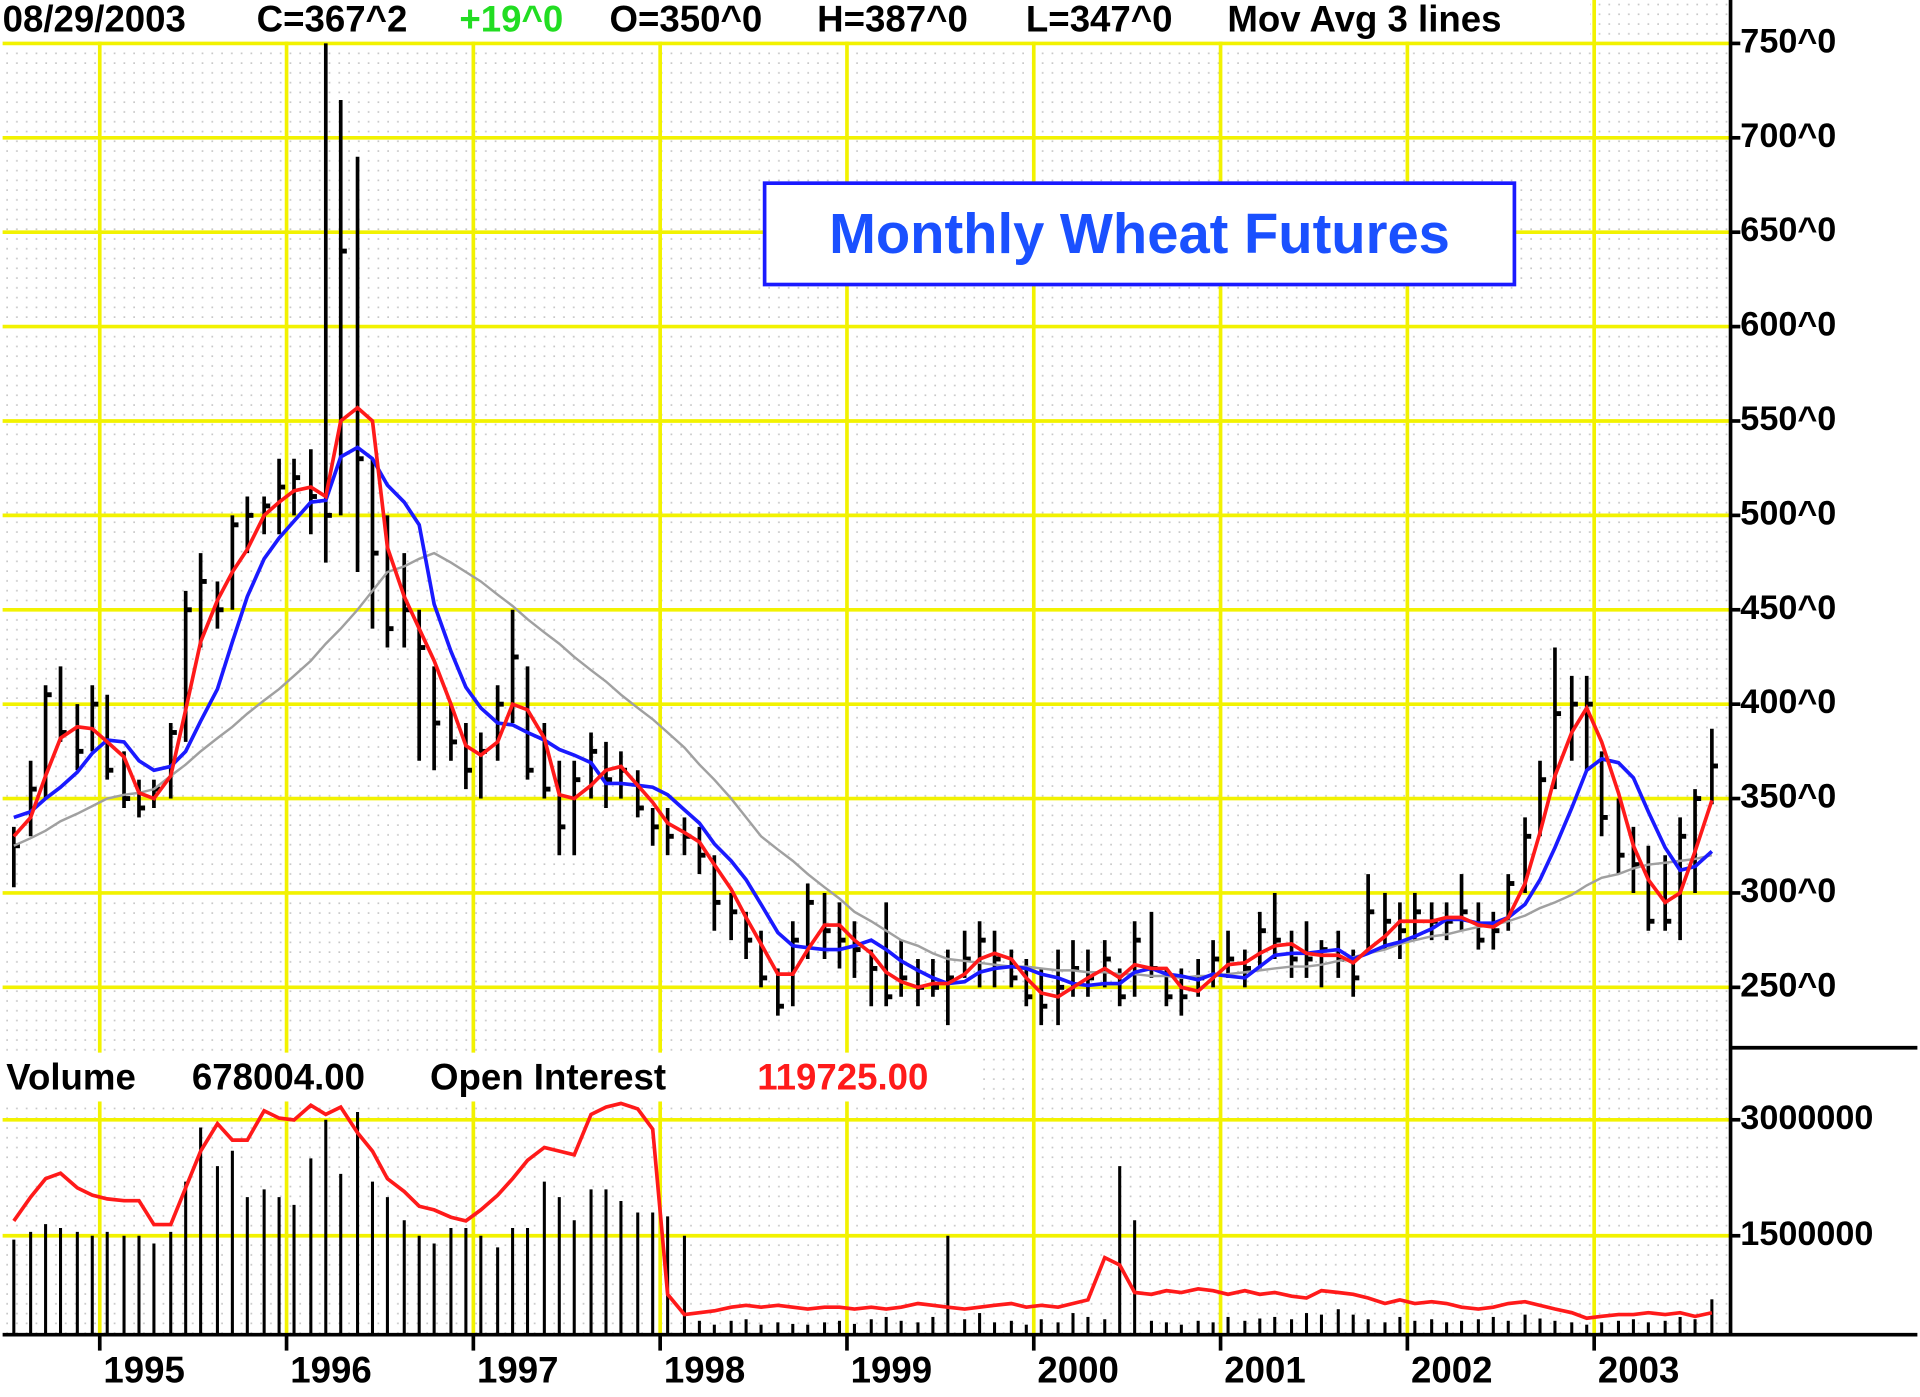 This screenshot has width=1920, height=1397. What do you see at coordinates (1788, 513) in the screenshot?
I see `y-tick-label: 500^0` at bounding box center [1788, 513].